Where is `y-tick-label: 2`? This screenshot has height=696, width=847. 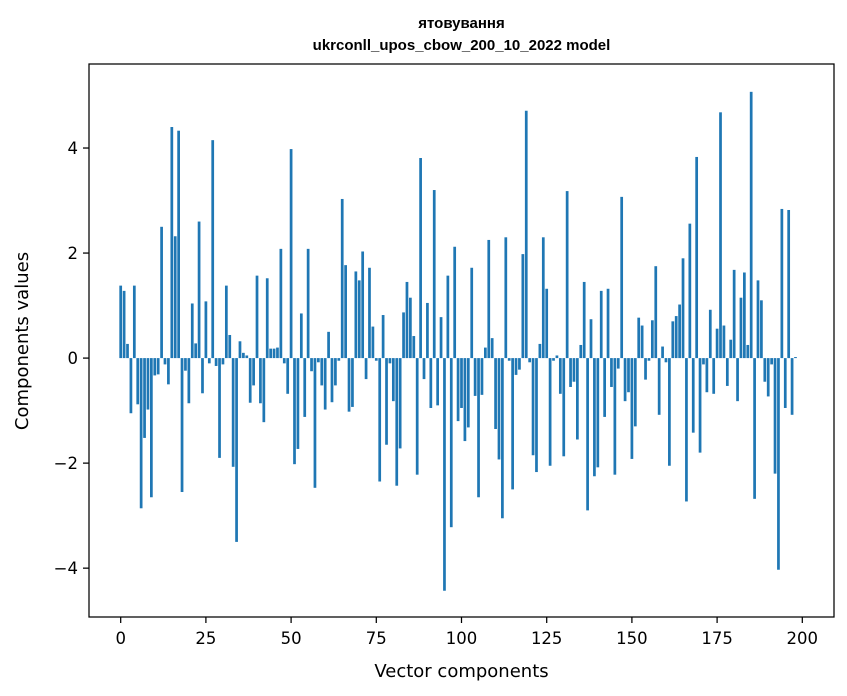 y-tick-label: 2 is located at coordinates (73, 253).